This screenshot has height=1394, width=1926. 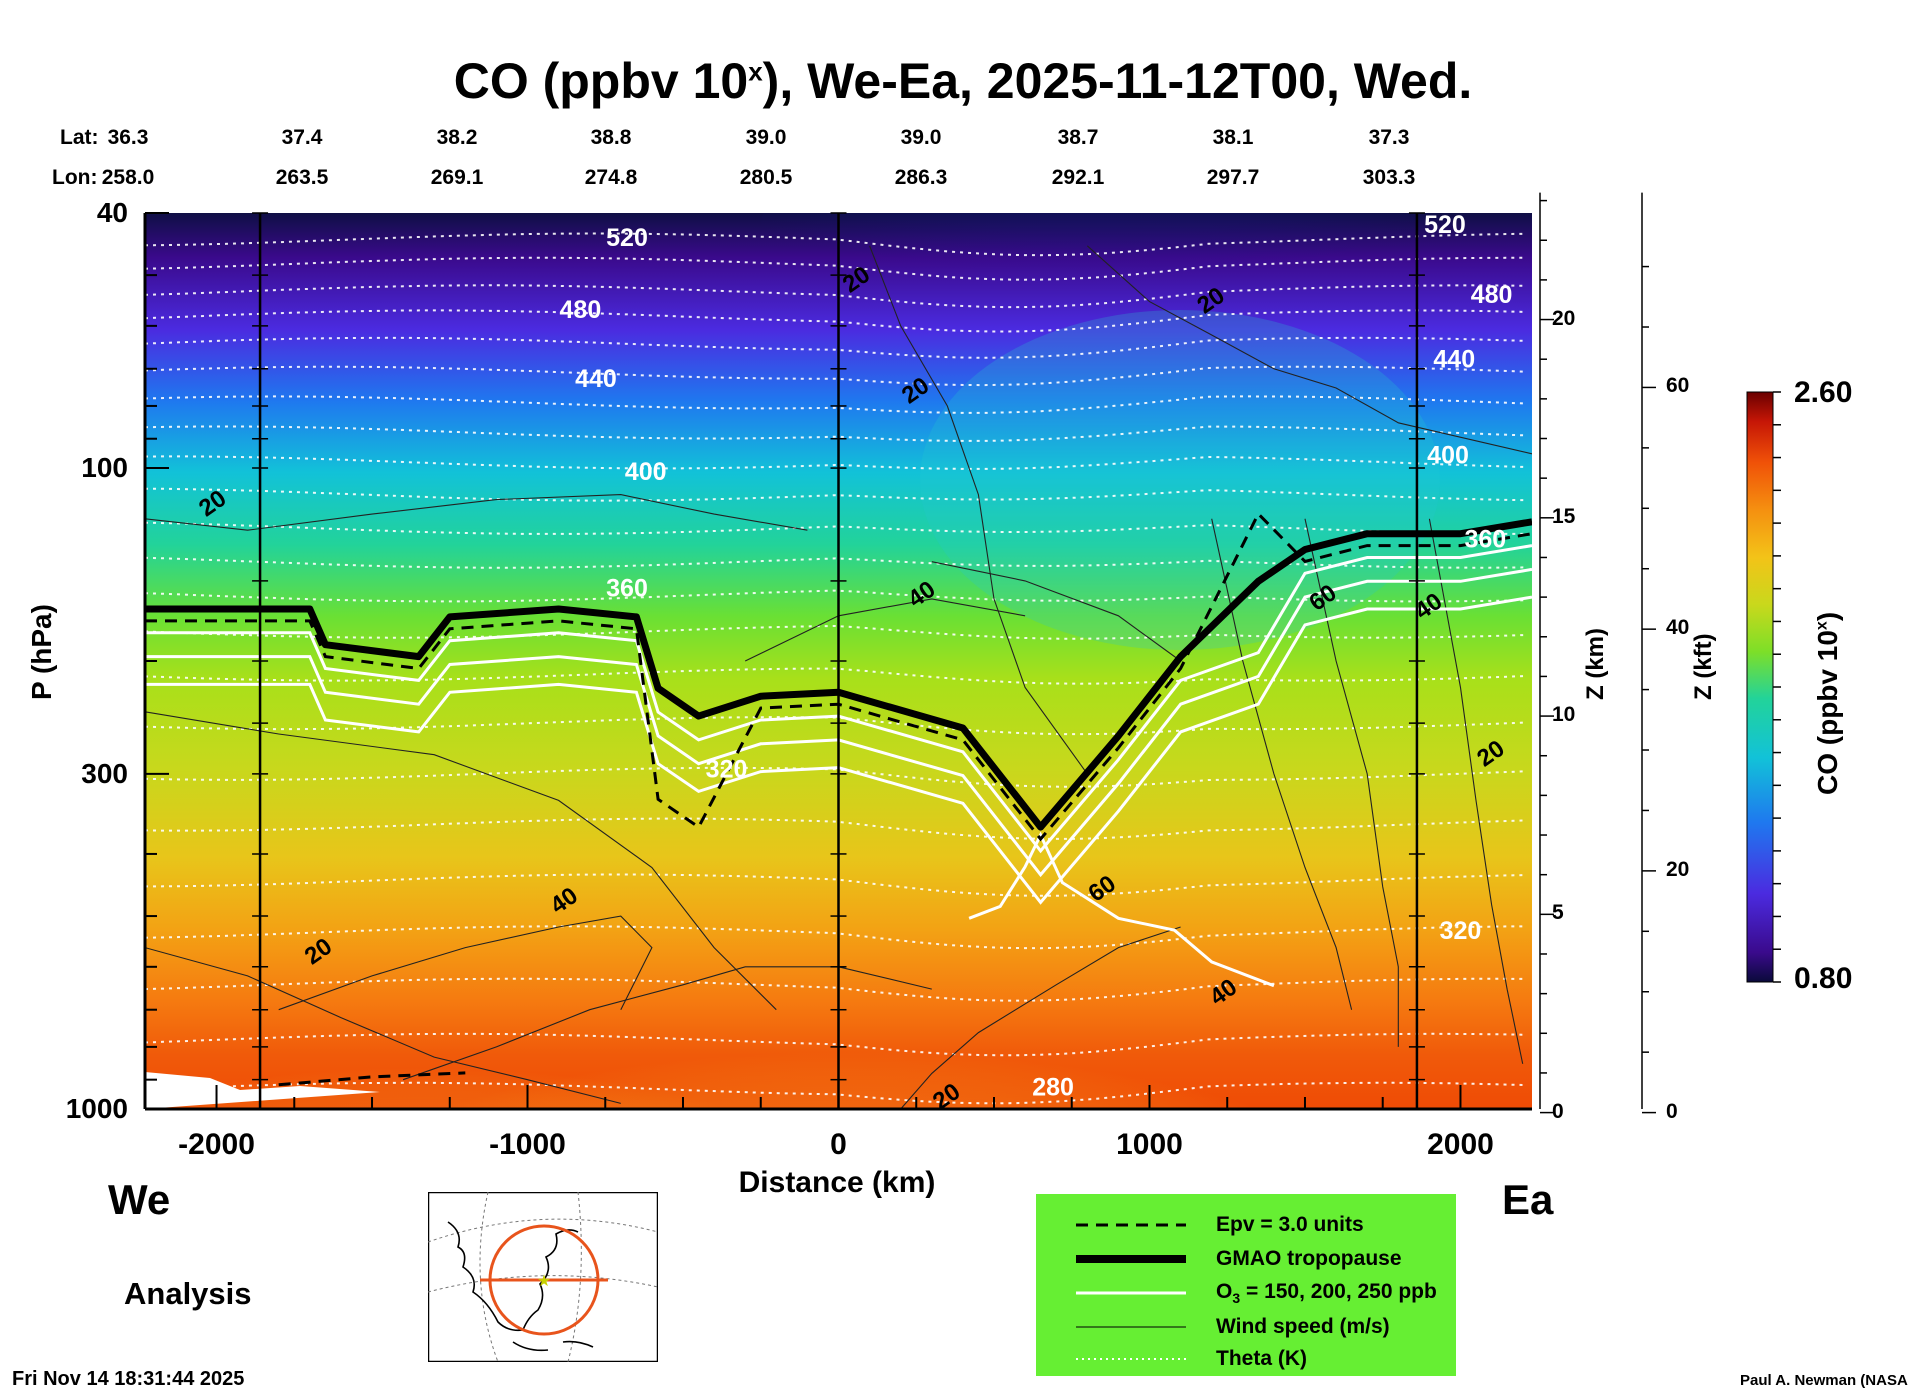 What do you see at coordinates (1461, 931) in the screenshot?
I see `theta-label: 320` at bounding box center [1461, 931].